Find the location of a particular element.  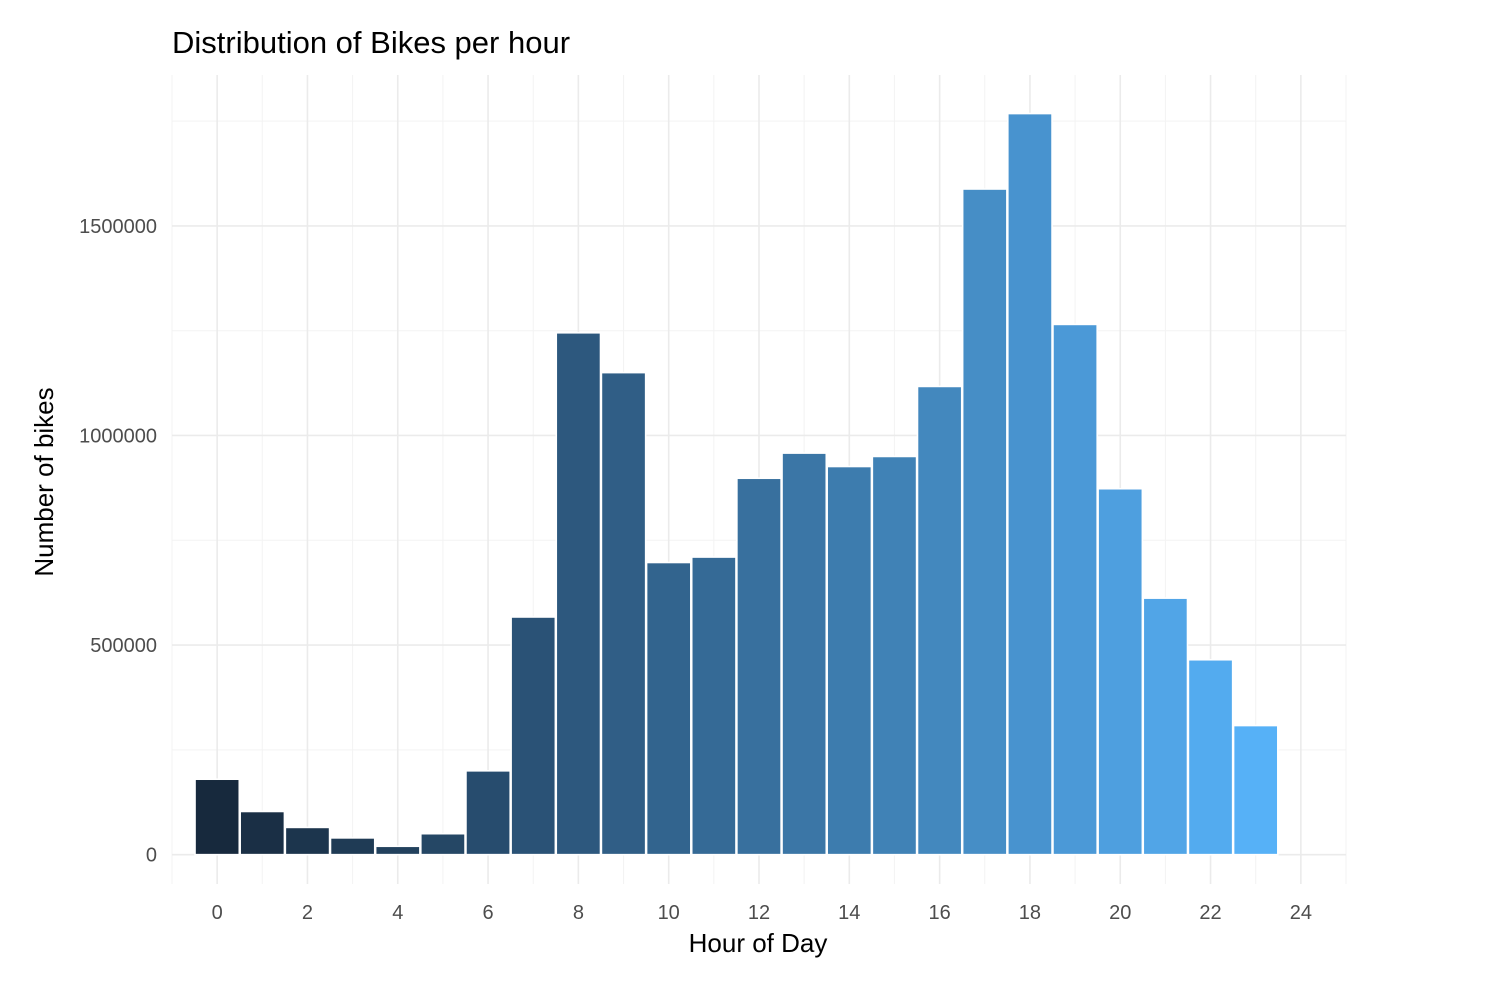

x-axis-ticks: 0 2 4 6 8 10 12 14 16 18 20 22 24 is located at coordinates (762, 913).